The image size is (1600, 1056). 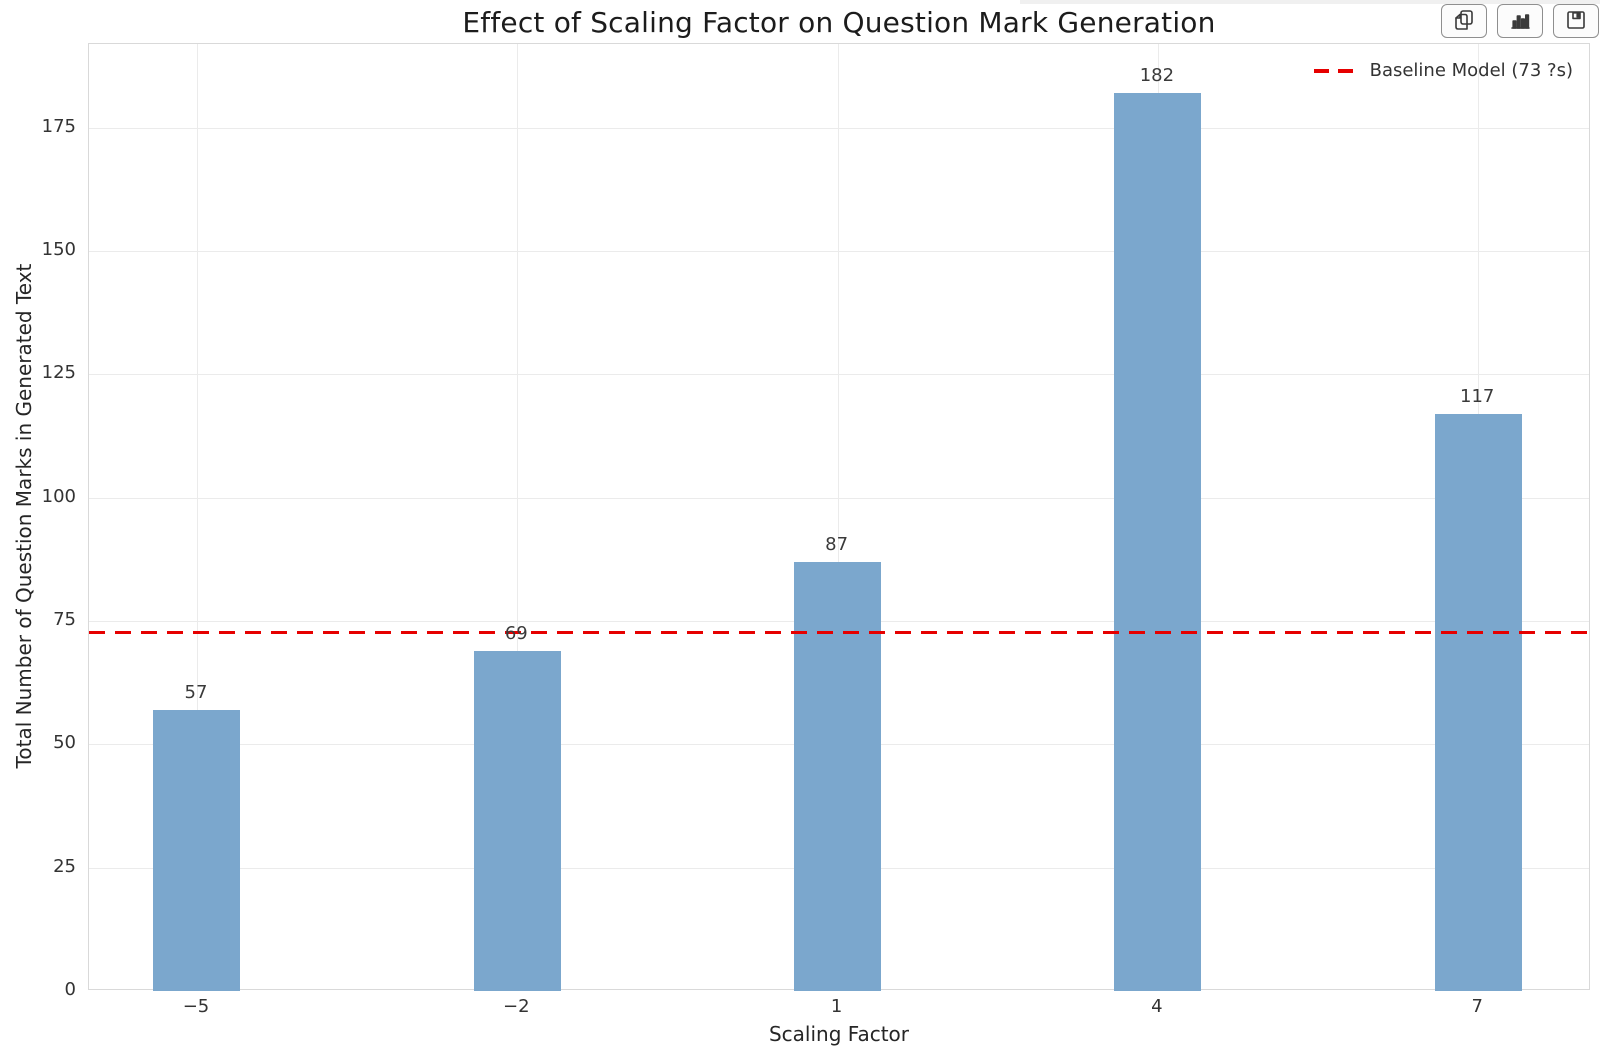 I want to click on bar-chart-button, so click(x=1520, y=21).